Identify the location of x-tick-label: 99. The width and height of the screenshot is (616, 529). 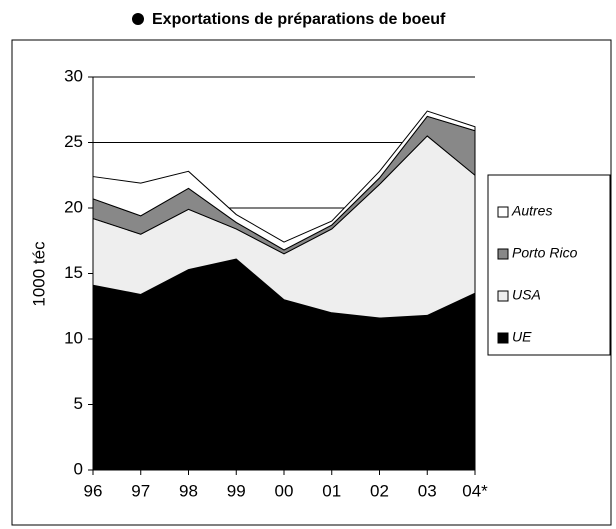
(236, 490).